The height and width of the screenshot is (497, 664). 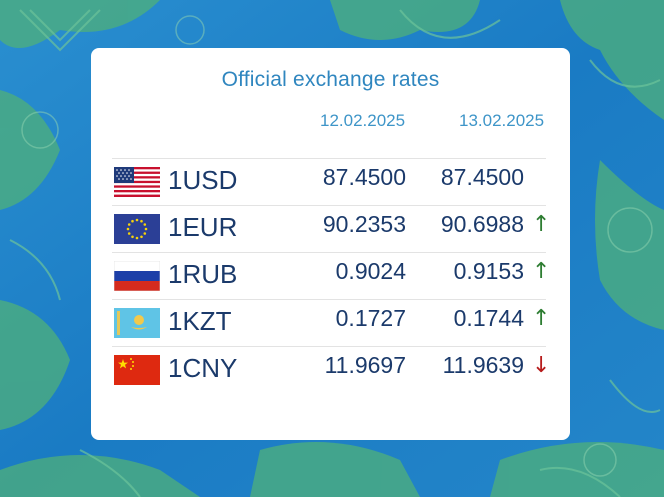 I want to click on eu-flag-icon, so click(x=137, y=229).